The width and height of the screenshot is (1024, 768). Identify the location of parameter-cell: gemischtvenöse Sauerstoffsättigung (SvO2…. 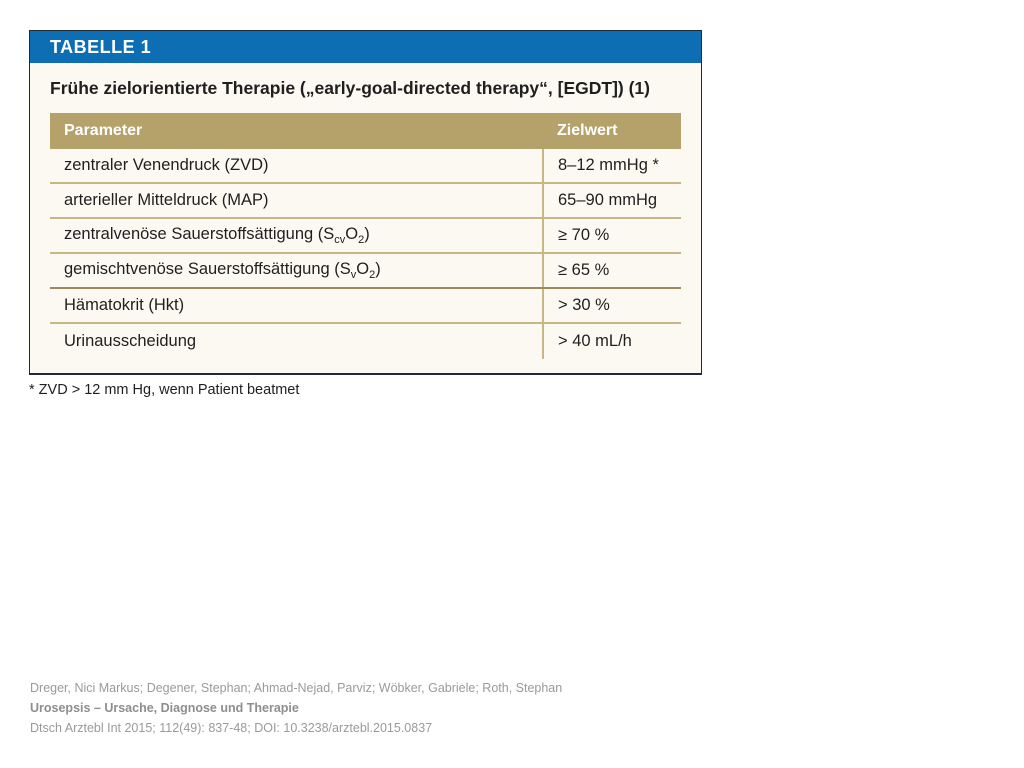
(297, 271).